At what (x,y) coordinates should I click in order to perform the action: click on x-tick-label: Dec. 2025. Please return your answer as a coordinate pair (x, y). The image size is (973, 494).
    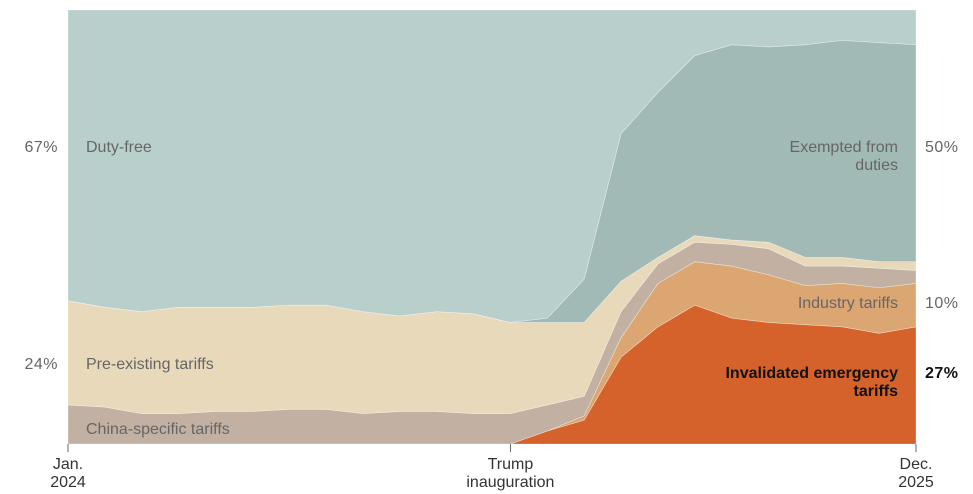
    Looking at the image, I should click on (916, 473).